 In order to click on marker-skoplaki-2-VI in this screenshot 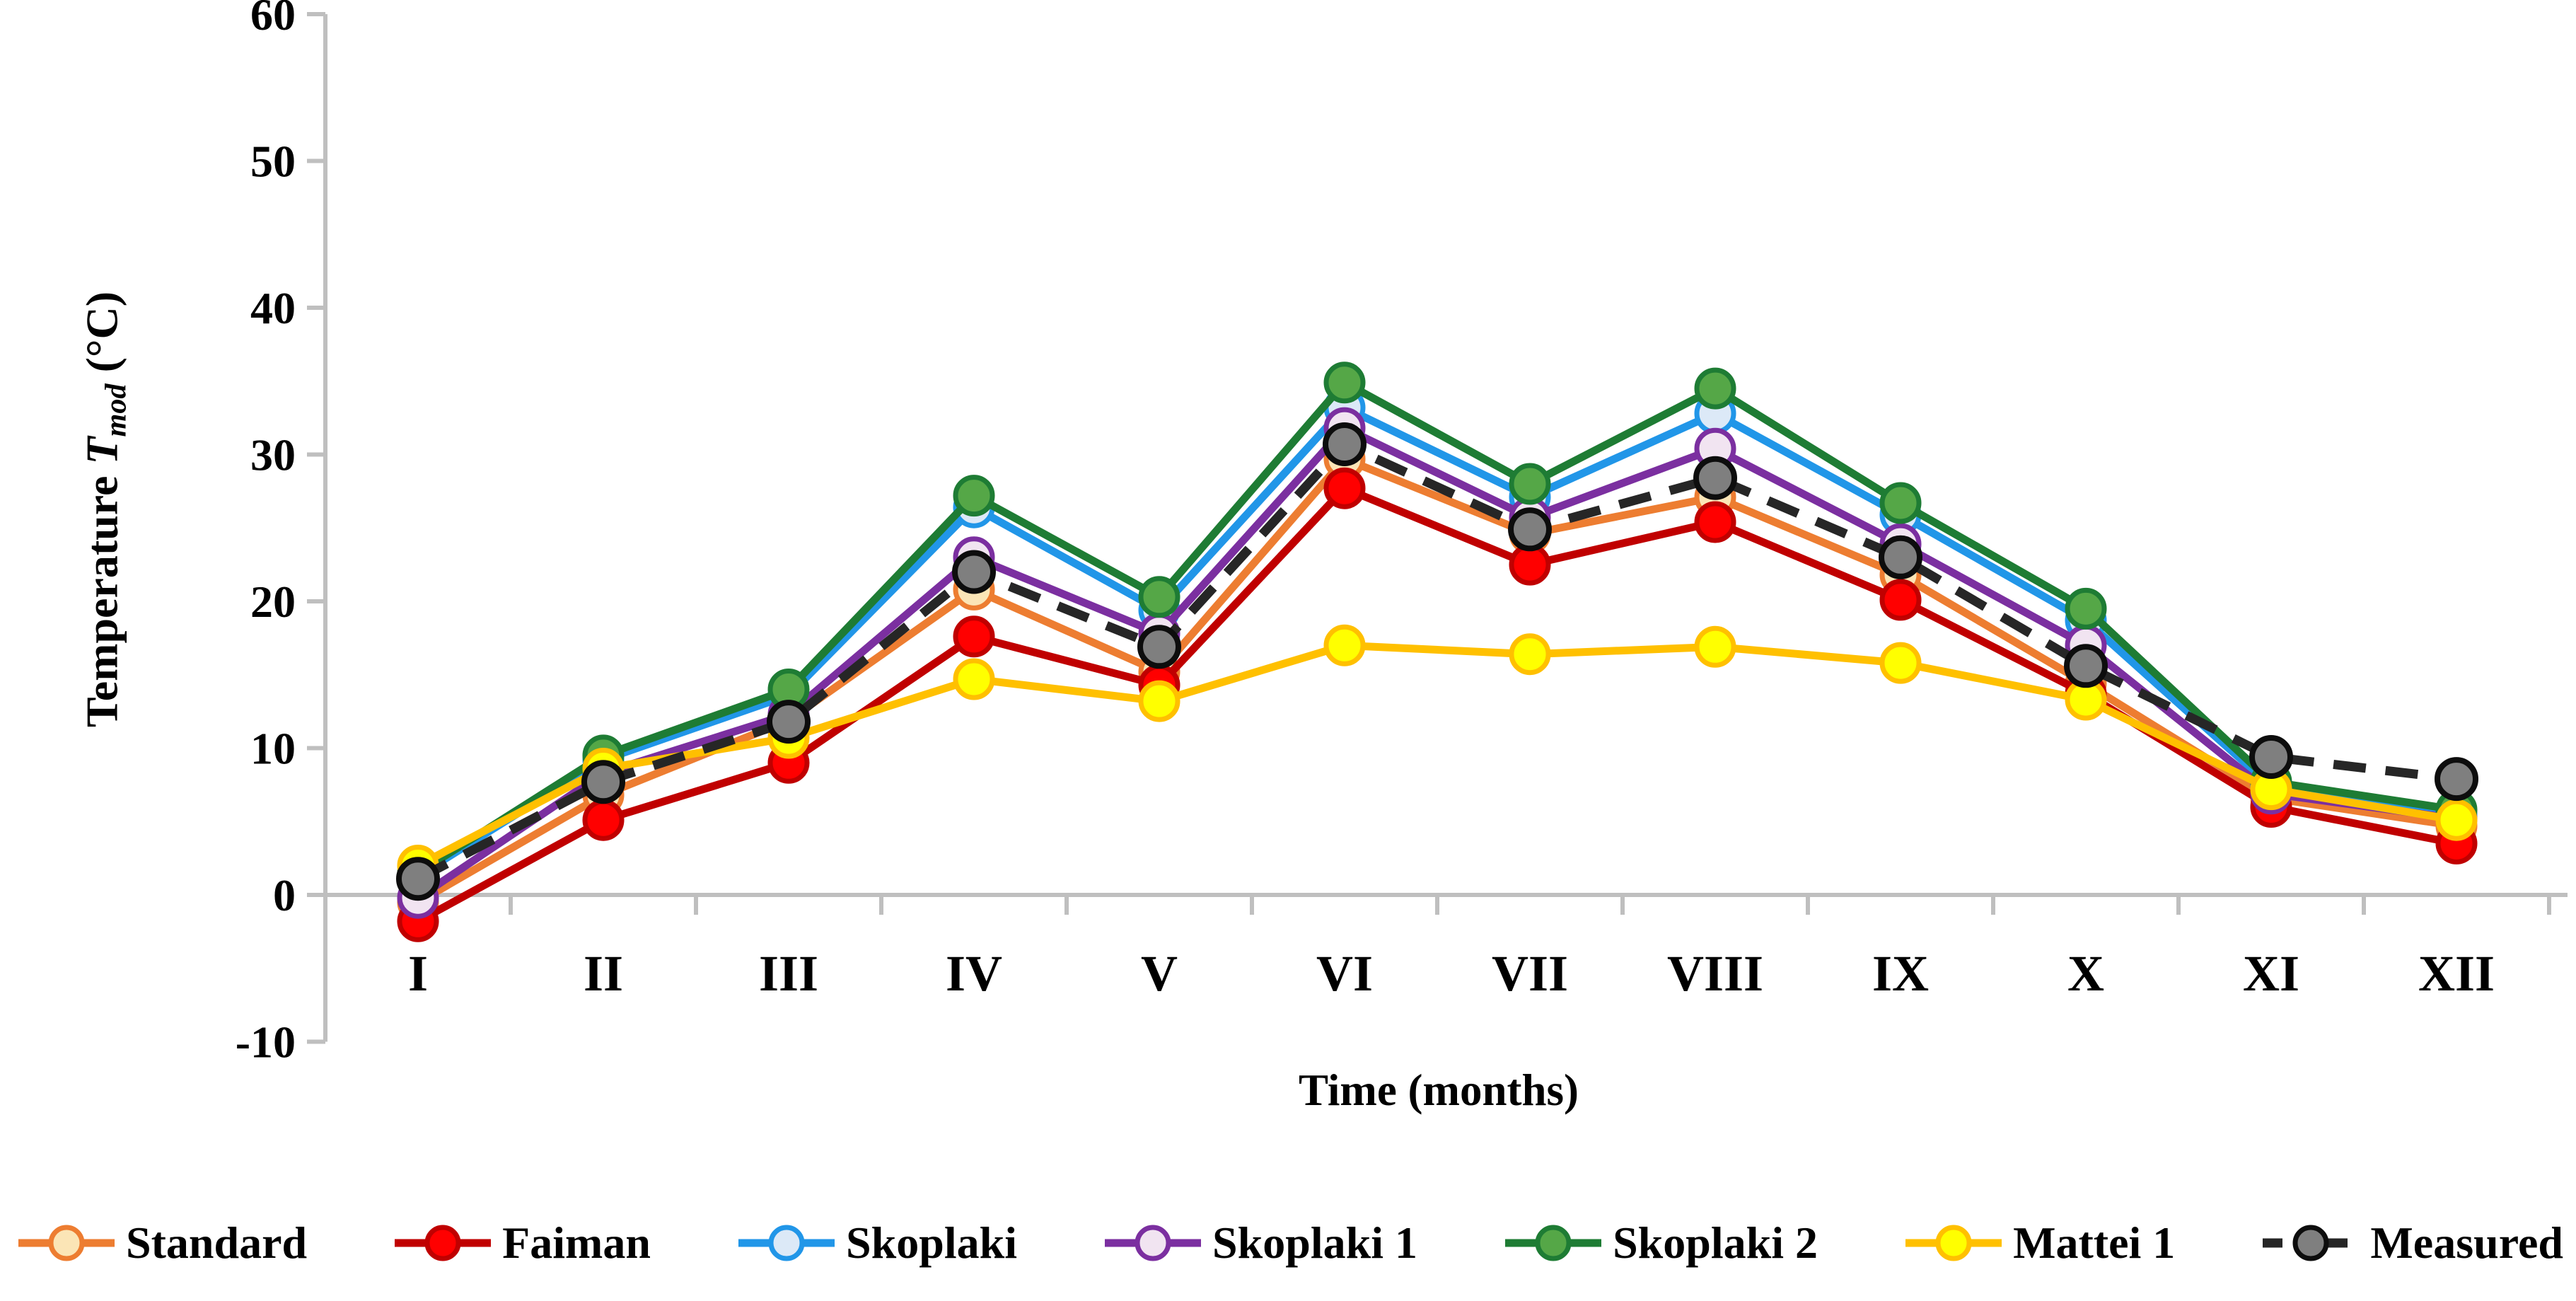, I will do `click(1344, 383)`.